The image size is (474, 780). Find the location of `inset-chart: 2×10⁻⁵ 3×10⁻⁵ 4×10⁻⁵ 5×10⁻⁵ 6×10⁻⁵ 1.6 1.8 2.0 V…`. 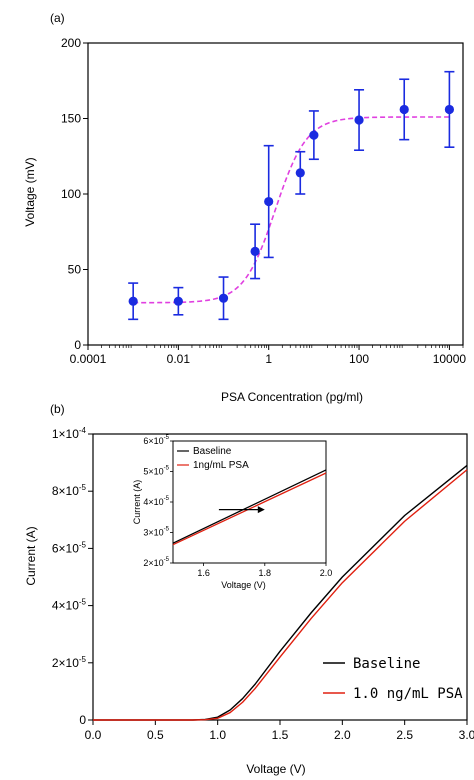

inset-chart: 2×10⁻⁵ 3×10⁻⁵ 4×10⁻⁵ 5×10⁻⁵ 6×10⁻⁵ 1.6 1.8 2.0 V… is located at coordinates (232, 512).